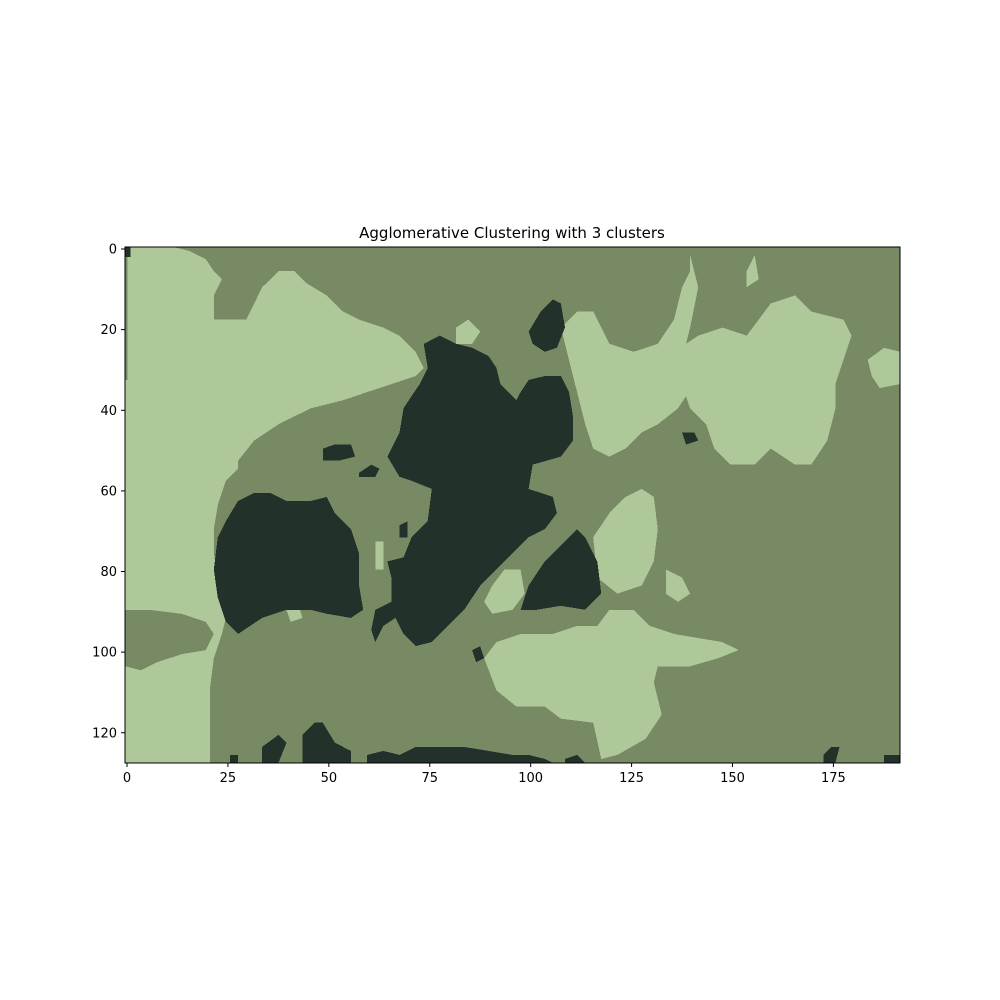 The image size is (1000, 1000). What do you see at coordinates (127, 778) in the screenshot?
I see `x-tick-label: 0` at bounding box center [127, 778].